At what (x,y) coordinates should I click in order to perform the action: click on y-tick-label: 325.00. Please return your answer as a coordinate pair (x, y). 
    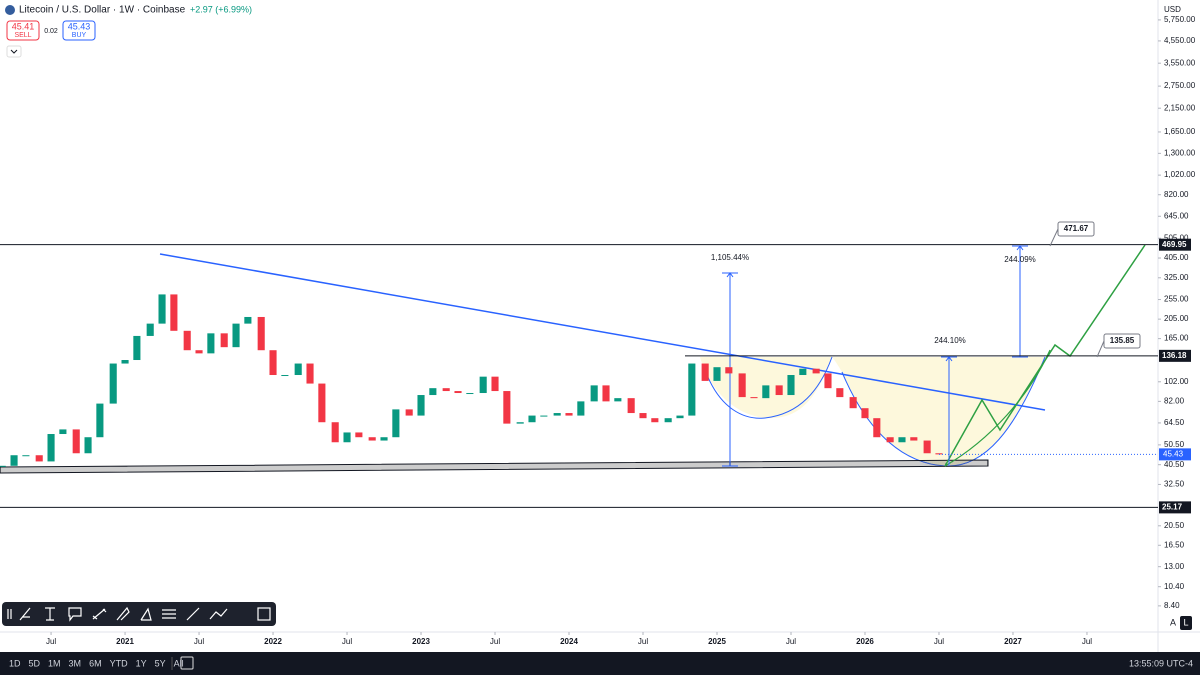
    Looking at the image, I should click on (1176, 277).